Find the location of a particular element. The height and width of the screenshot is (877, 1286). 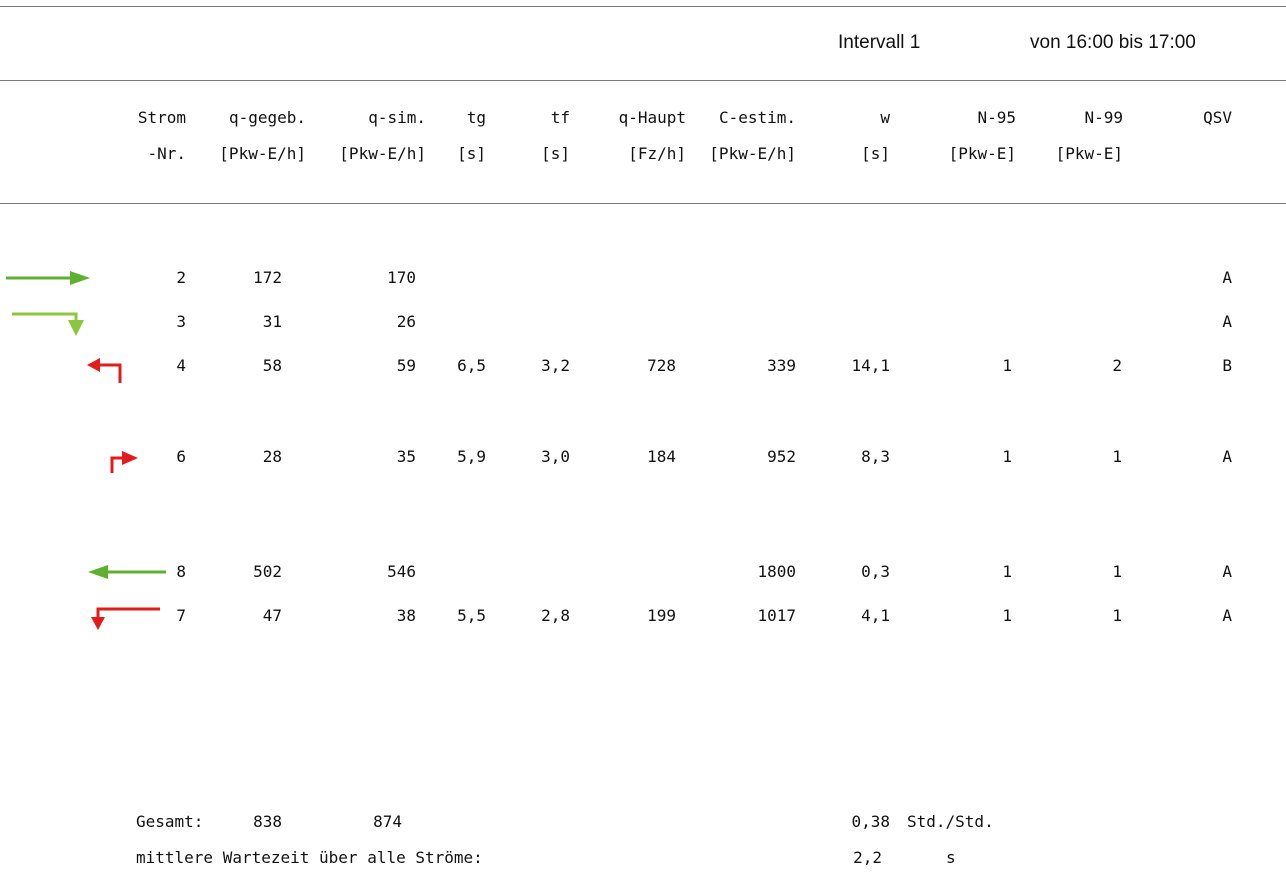

cell-c-estim: 1800 is located at coordinates (776, 571).